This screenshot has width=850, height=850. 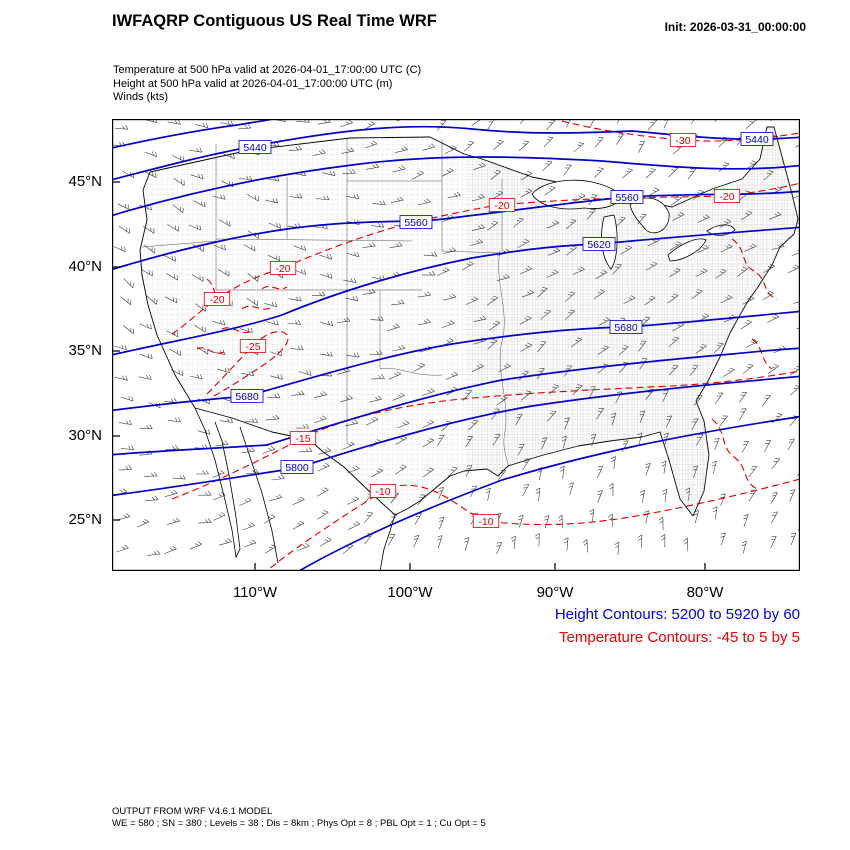 What do you see at coordinates (599, 245) in the screenshot?
I see `svg-text: 5620` at bounding box center [599, 245].